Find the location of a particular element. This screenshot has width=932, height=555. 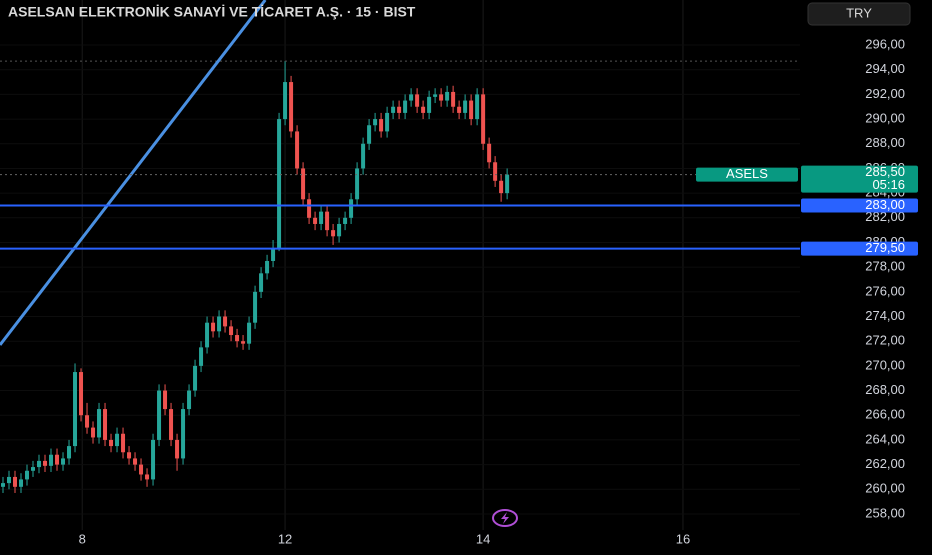

y-tick-label: 262,00 is located at coordinates (885, 463).